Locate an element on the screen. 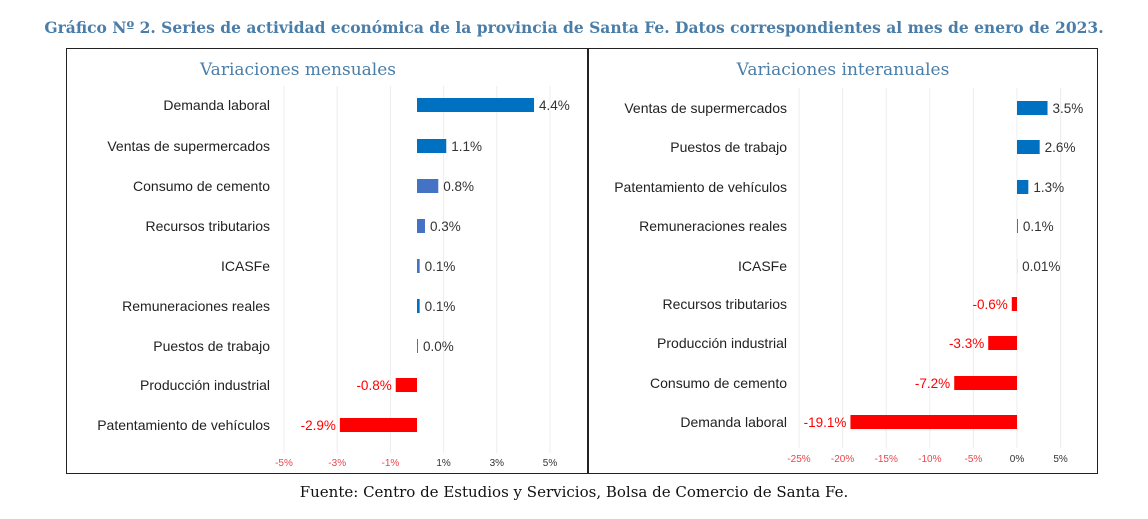 The height and width of the screenshot is (519, 1148). chart-title: Variaciones interanuales is located at coordinates (843, 70).